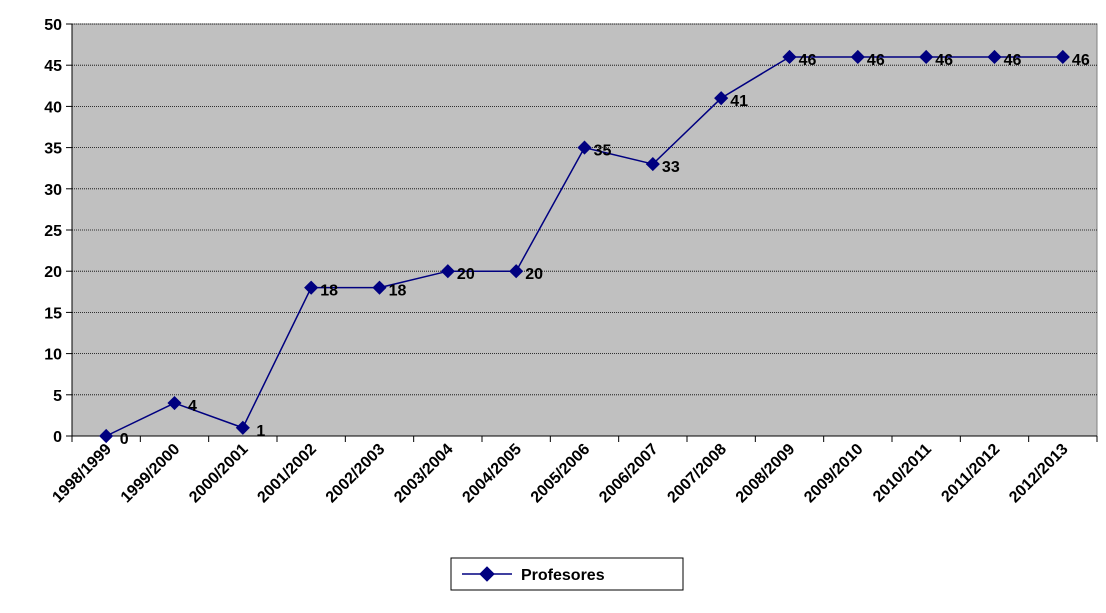  Describe the element at coordinates (53, 107) in the screenshot. I see `y-tick-label: 40` at that location.